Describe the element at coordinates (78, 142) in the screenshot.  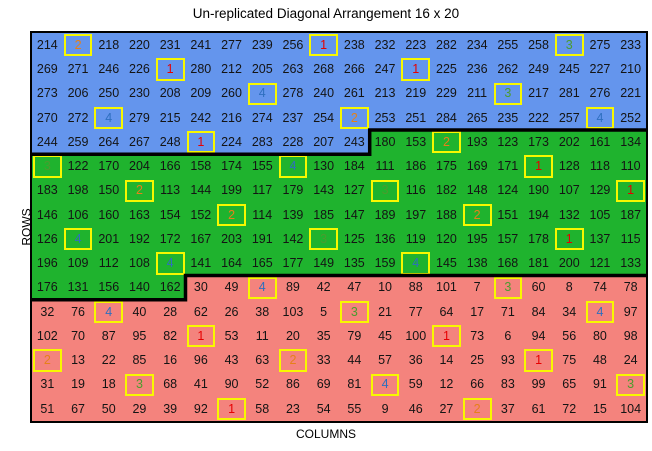
I see `plot-cell: 259` at that location.